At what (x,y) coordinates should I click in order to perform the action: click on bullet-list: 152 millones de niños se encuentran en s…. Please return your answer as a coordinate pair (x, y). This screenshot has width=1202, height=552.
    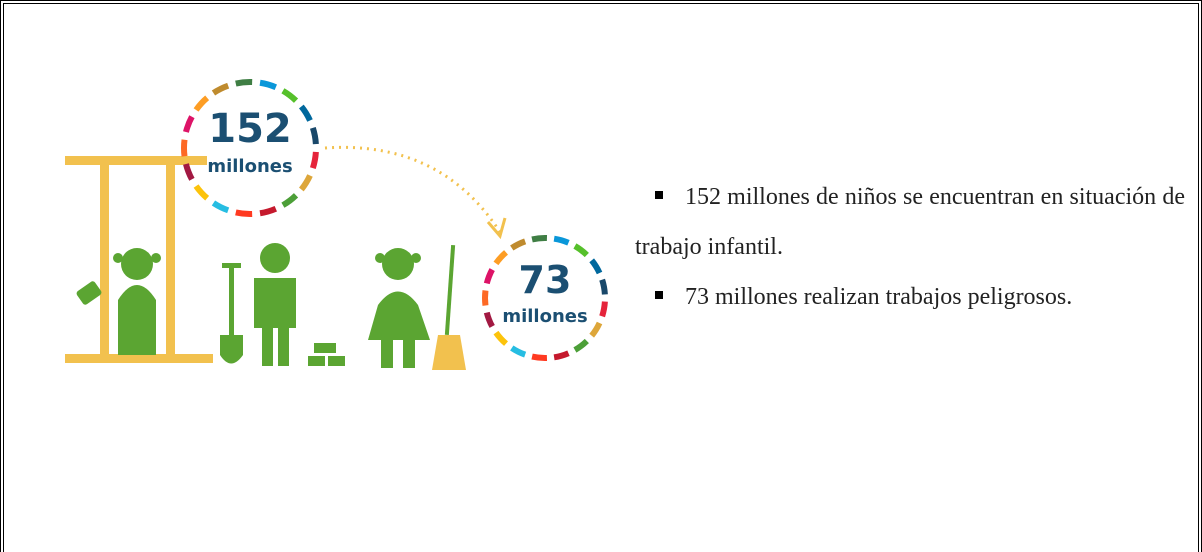
    Looking at the image, I should click on (910, 247).